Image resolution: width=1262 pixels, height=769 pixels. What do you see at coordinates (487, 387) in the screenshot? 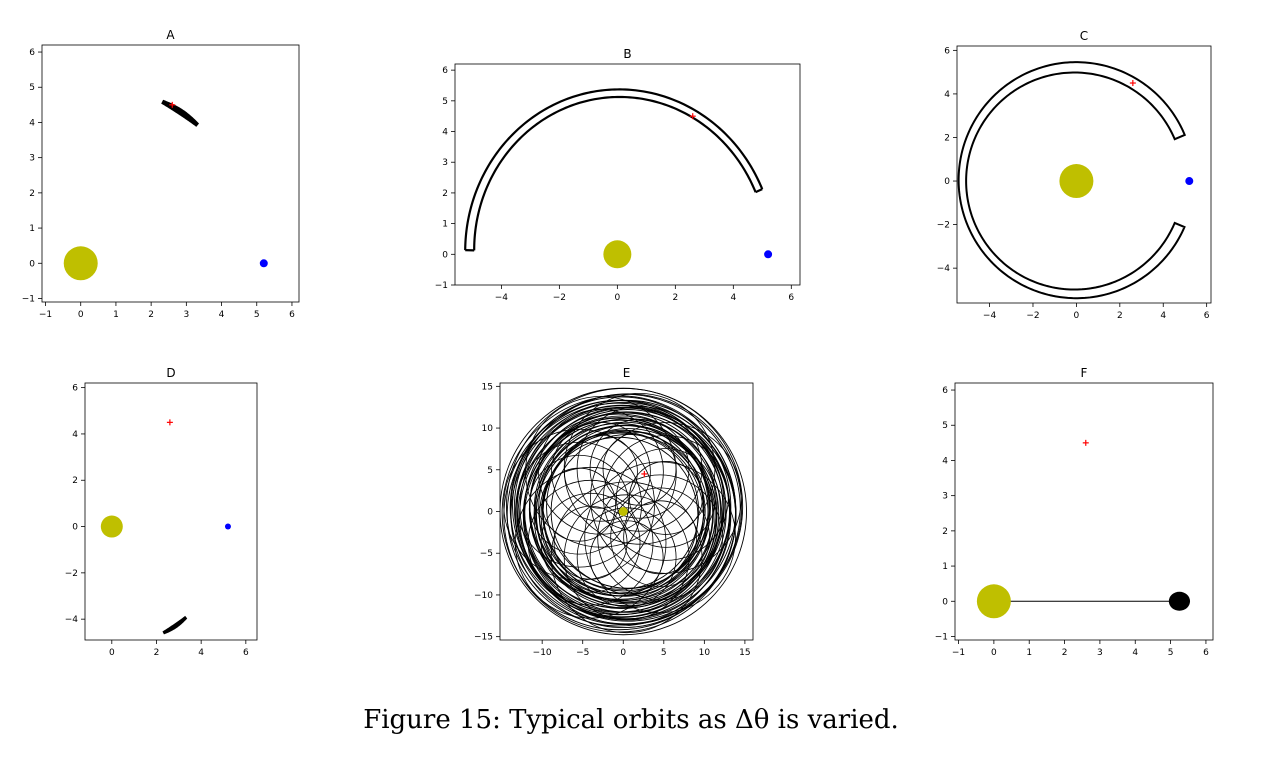
I see `y-tick-label: 15` at bounding box center [487, 387].